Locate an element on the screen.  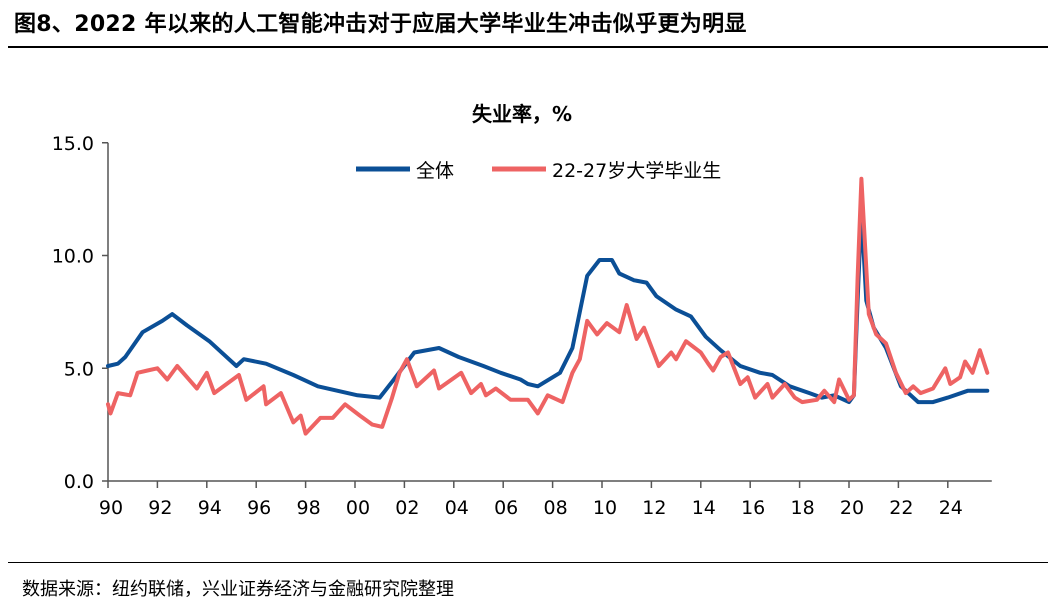
x-tick-label: 90 is located at coordinates (111, 508).